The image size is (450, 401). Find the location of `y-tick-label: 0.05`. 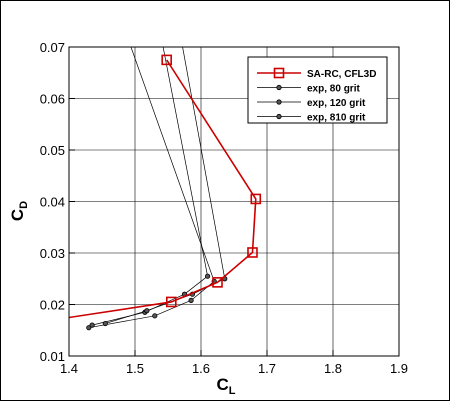

y-tick-label: 0.05 is located at coordinates (52, 150).